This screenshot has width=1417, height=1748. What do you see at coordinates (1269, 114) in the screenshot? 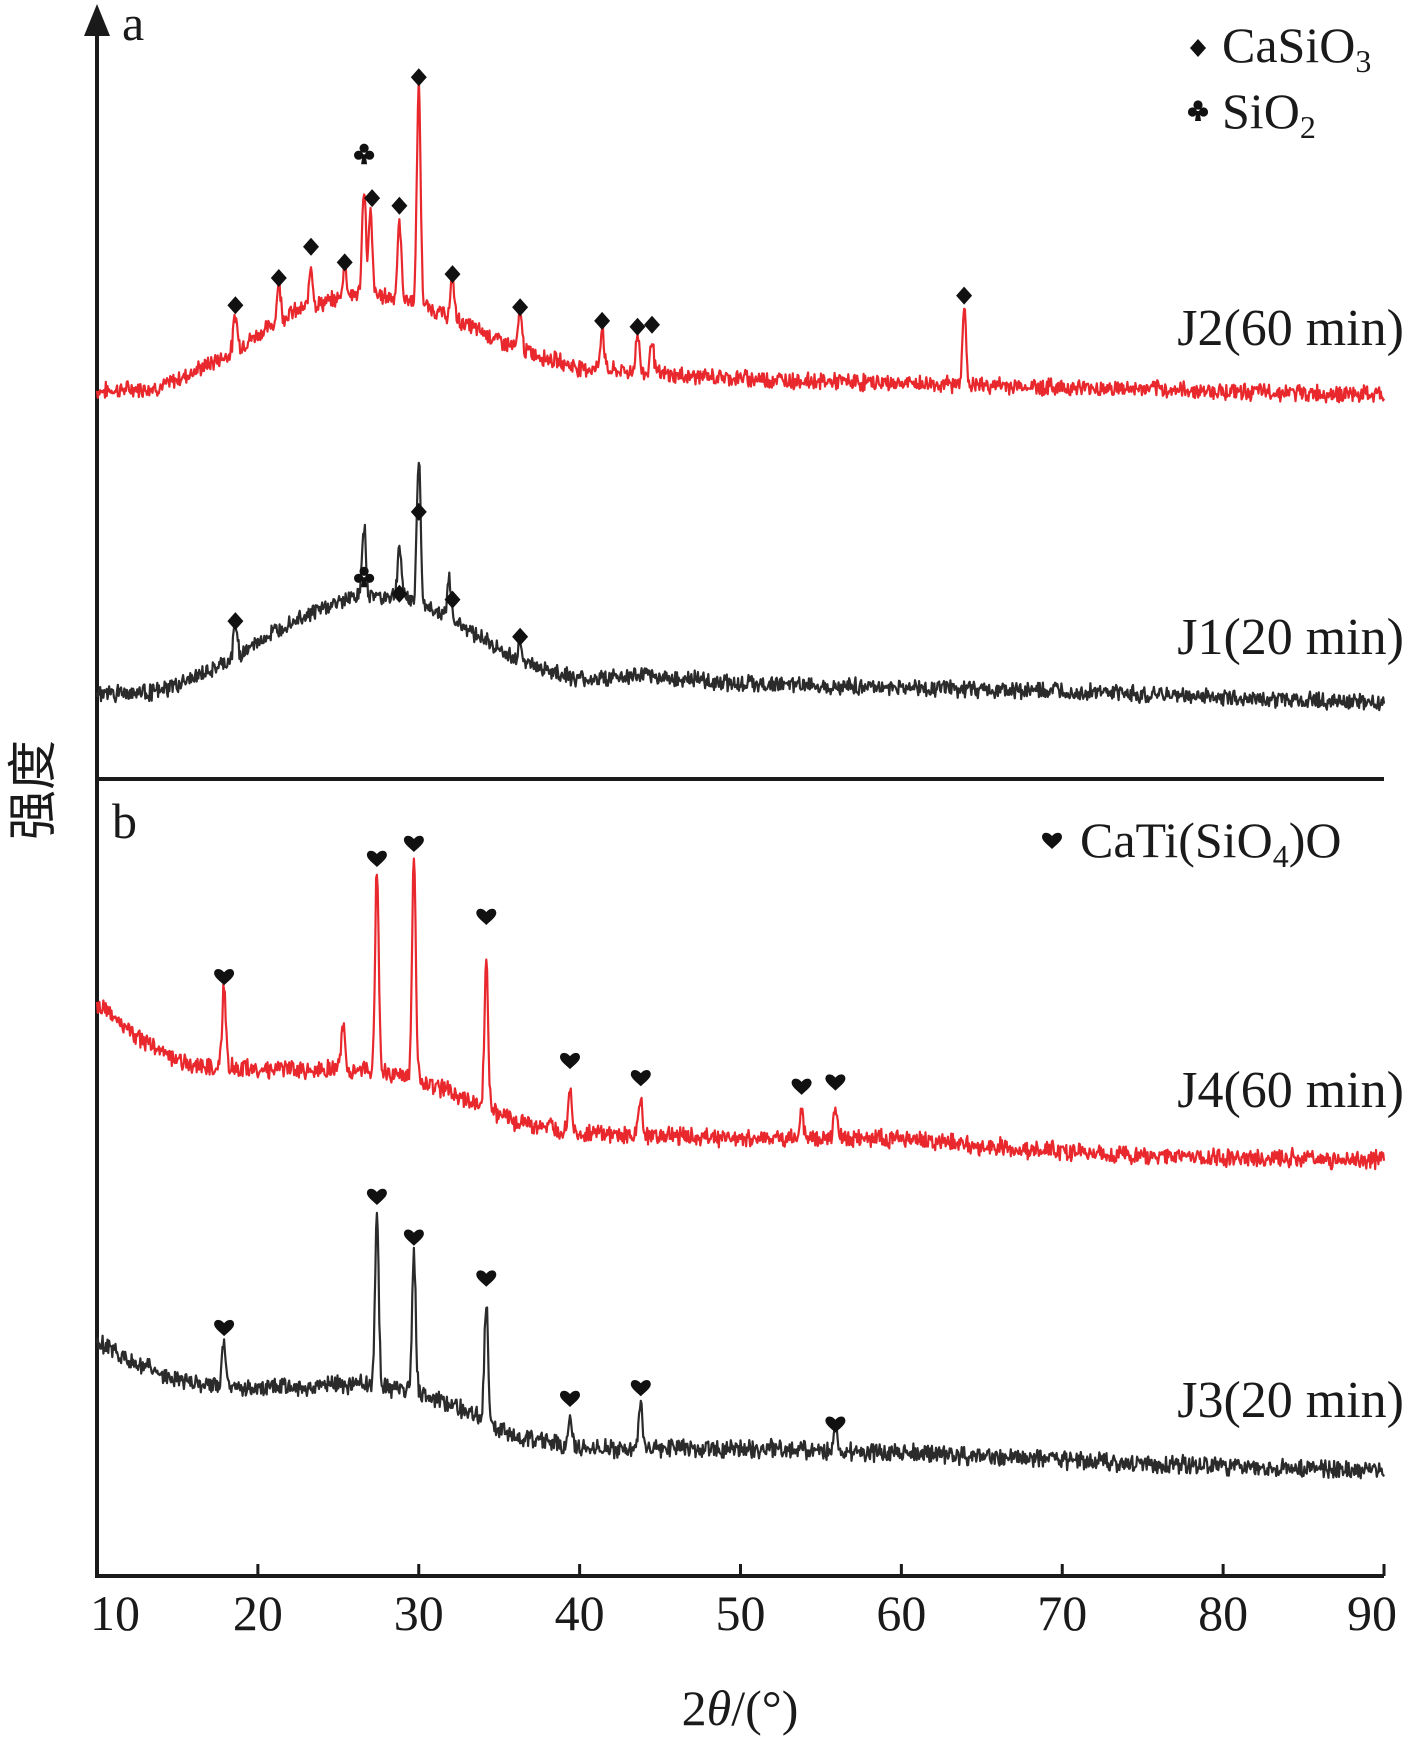
I see `legend-entry-sio2: SiO2` at bounding box center [1269, 114].